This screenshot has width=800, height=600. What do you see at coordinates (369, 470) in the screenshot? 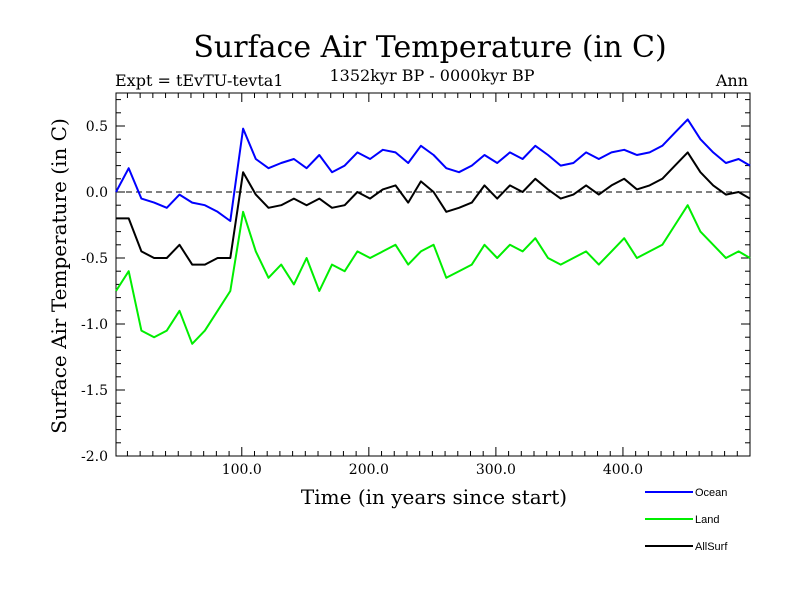
I see `x-tick-label: 200.0` at bounding box center [369, 470].